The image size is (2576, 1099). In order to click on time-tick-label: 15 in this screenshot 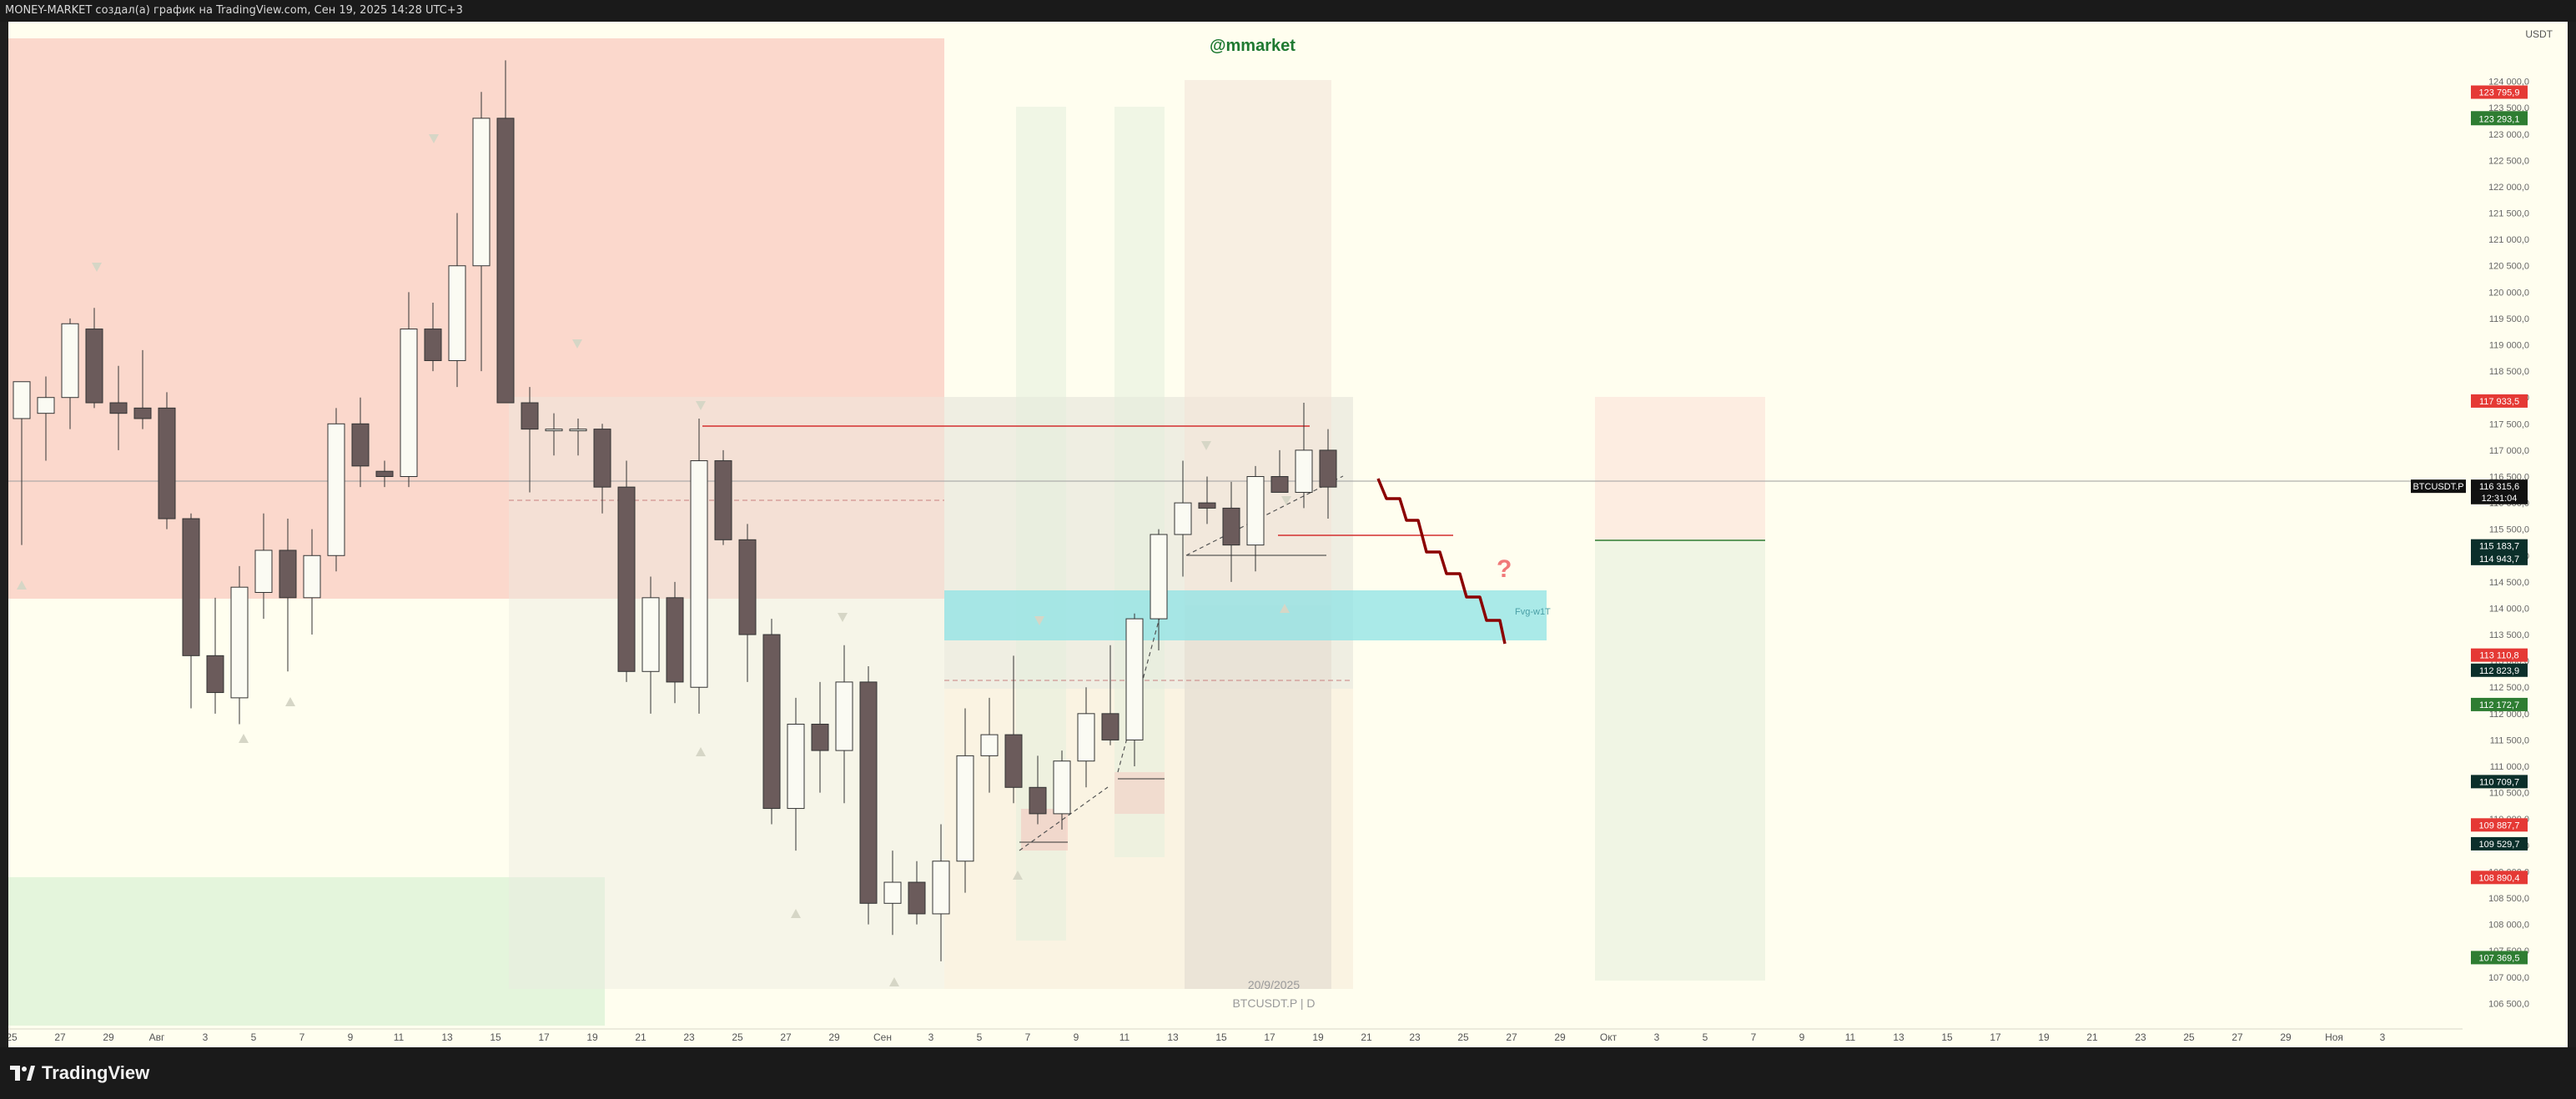, I will do `click(1947, 1037)`.